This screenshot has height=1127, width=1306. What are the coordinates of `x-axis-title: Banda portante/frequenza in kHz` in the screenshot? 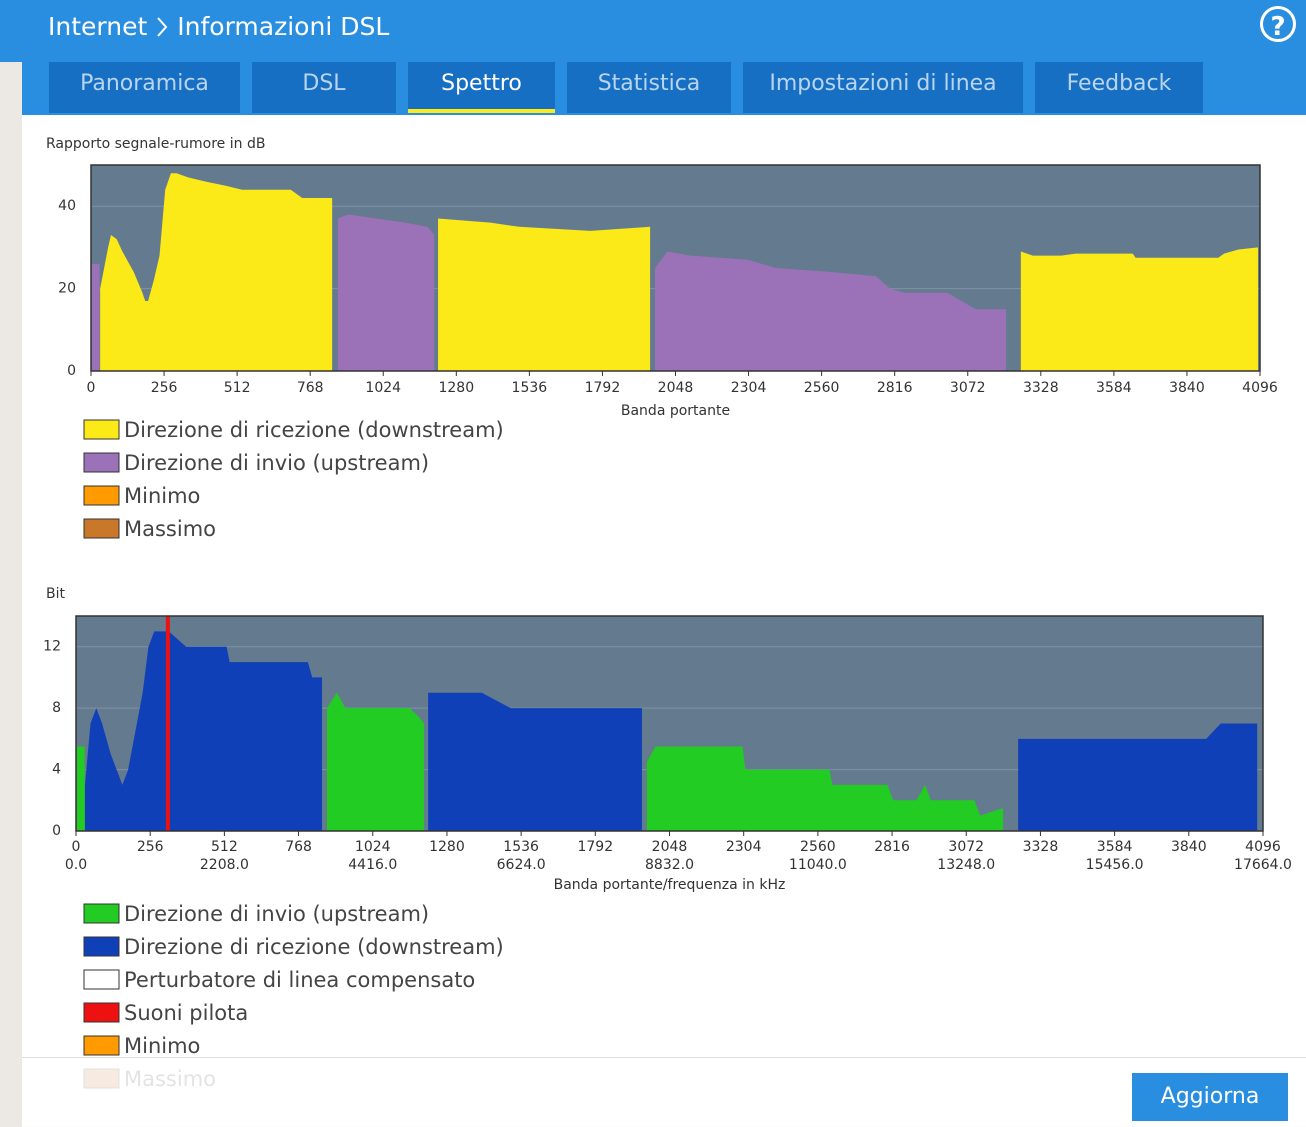 It's located at (670, 885).